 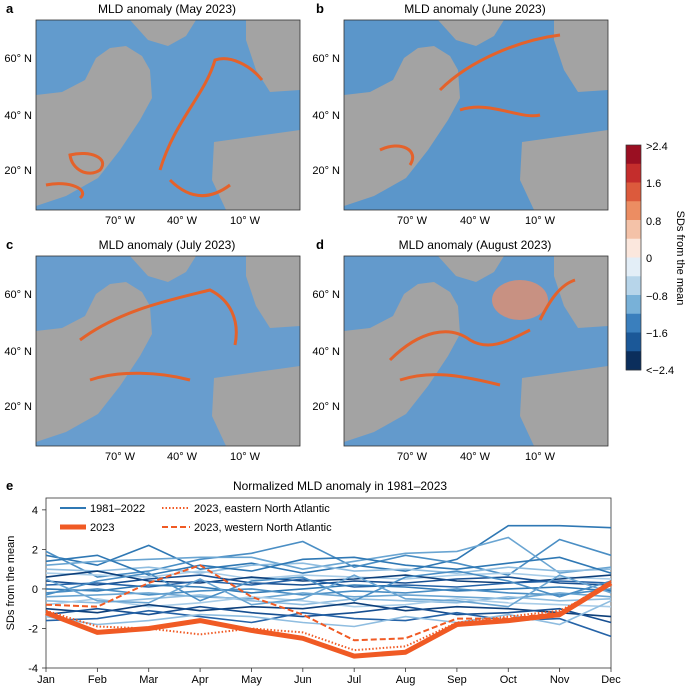 What do you see at coordinates (326, 352) in the screenshot?
I see `panel-d-lat-40: 40° N` at bounding box center [326, 352].